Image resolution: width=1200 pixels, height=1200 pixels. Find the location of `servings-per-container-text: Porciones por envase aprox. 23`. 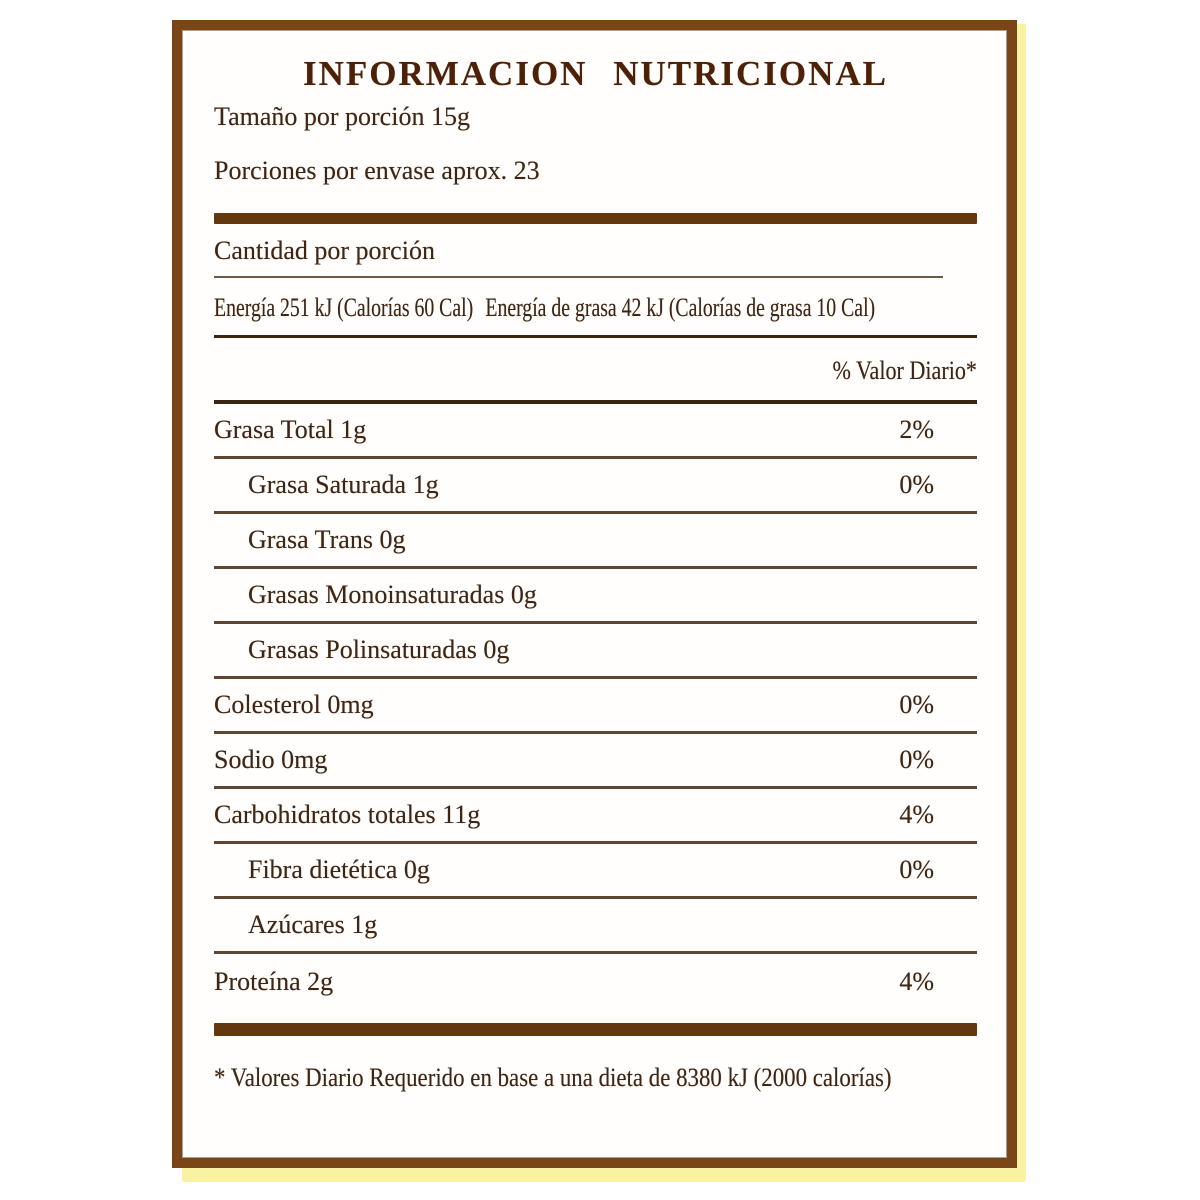

servings-per-container-text: Porciones por envase aprox. 23 is located at coordinates (377, 170).